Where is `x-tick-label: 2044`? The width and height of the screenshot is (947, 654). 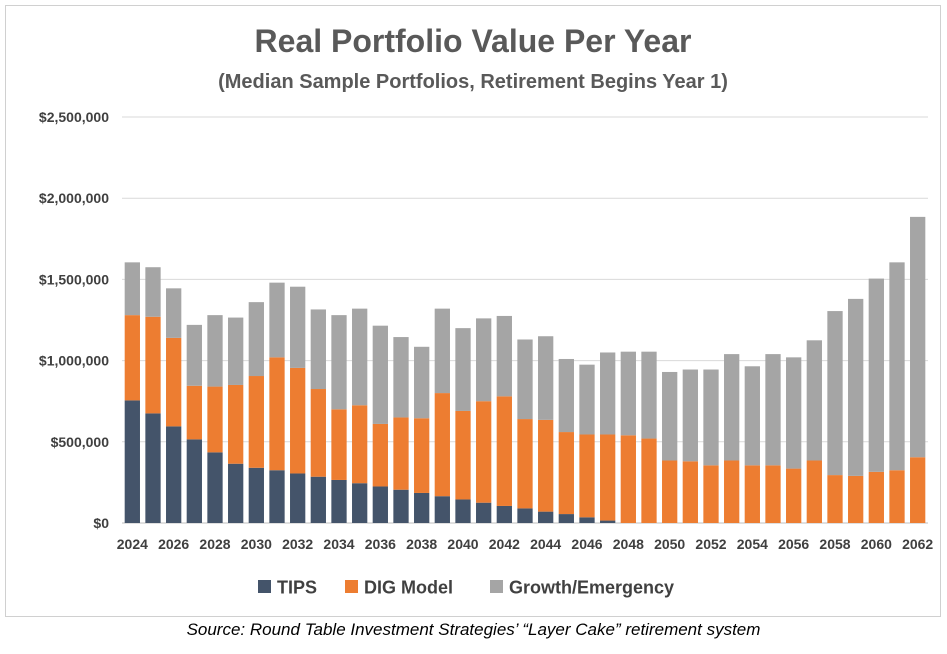 x-tick-label: 2044 is located at coordinates (545, 544).